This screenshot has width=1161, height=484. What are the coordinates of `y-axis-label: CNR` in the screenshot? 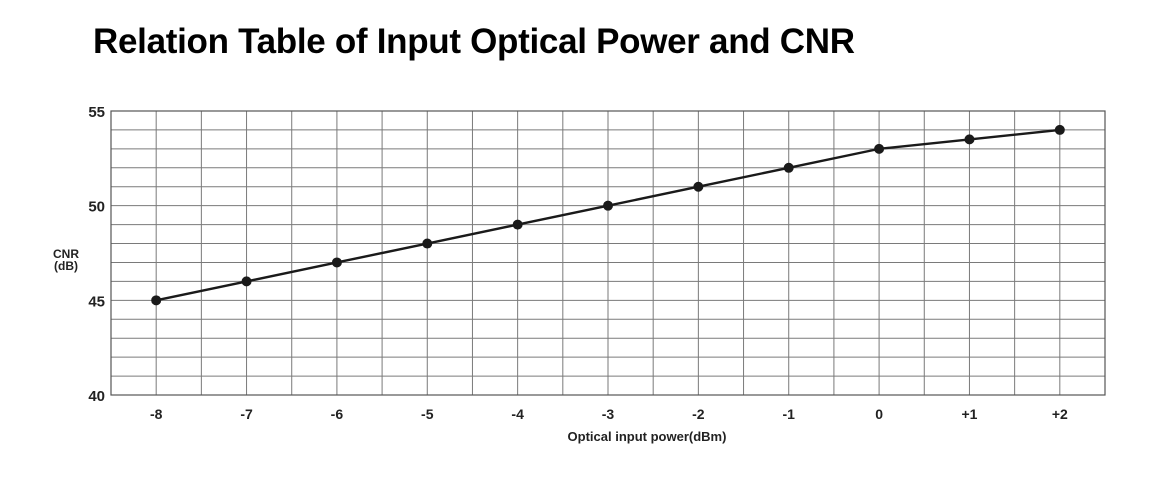 It's located at (66, 254).